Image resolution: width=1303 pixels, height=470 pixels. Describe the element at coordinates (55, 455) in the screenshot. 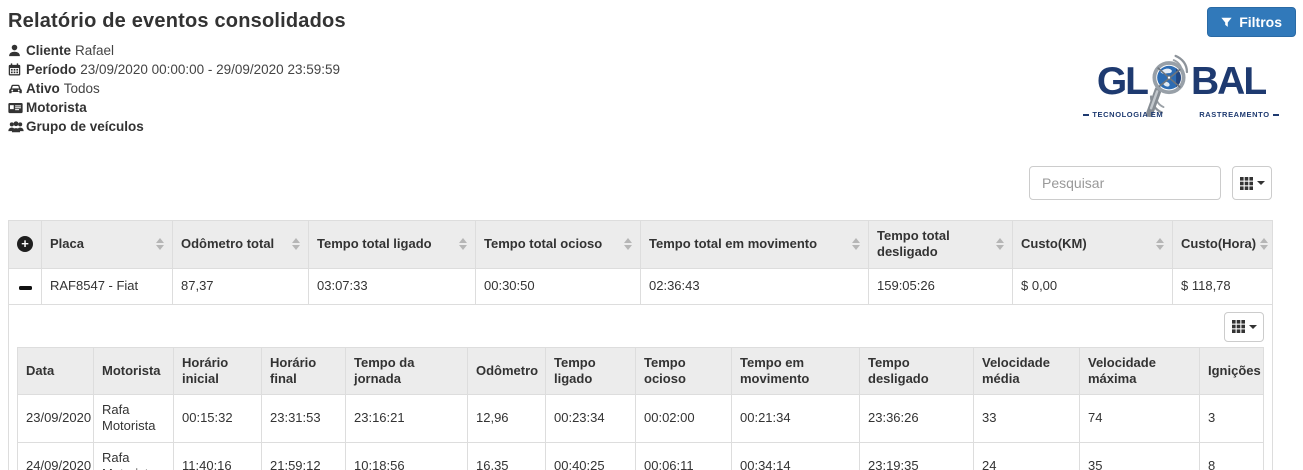

I see `detail-cell-value: 24/09/2020` at that location.